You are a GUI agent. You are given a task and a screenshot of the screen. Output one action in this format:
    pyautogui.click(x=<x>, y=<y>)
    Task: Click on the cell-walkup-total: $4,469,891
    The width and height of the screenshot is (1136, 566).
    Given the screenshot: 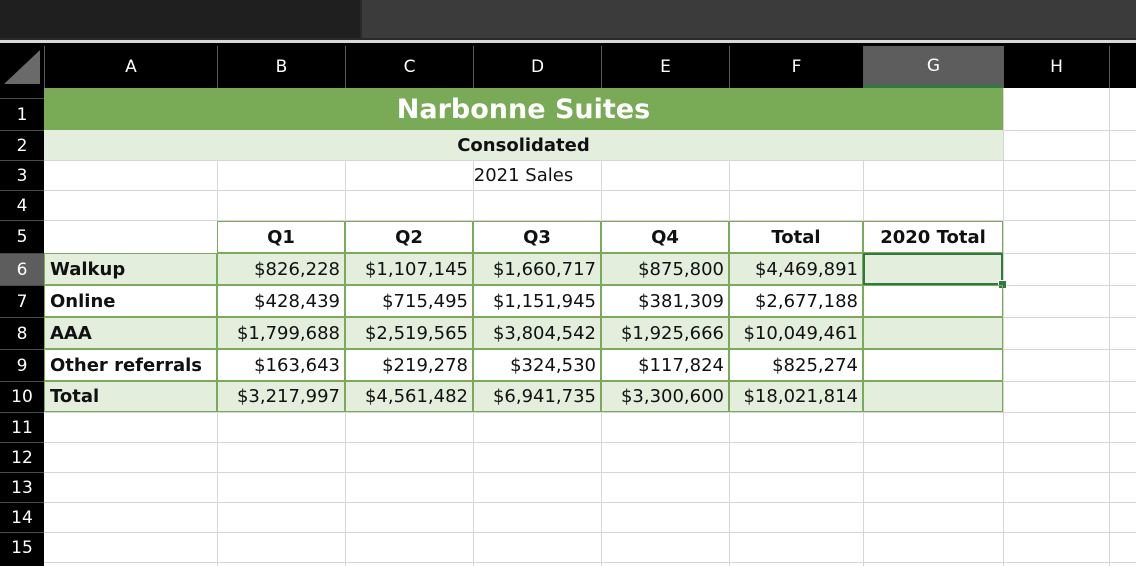 What is the action you would take?
    pyautogui.click(x=796, y=269)
    